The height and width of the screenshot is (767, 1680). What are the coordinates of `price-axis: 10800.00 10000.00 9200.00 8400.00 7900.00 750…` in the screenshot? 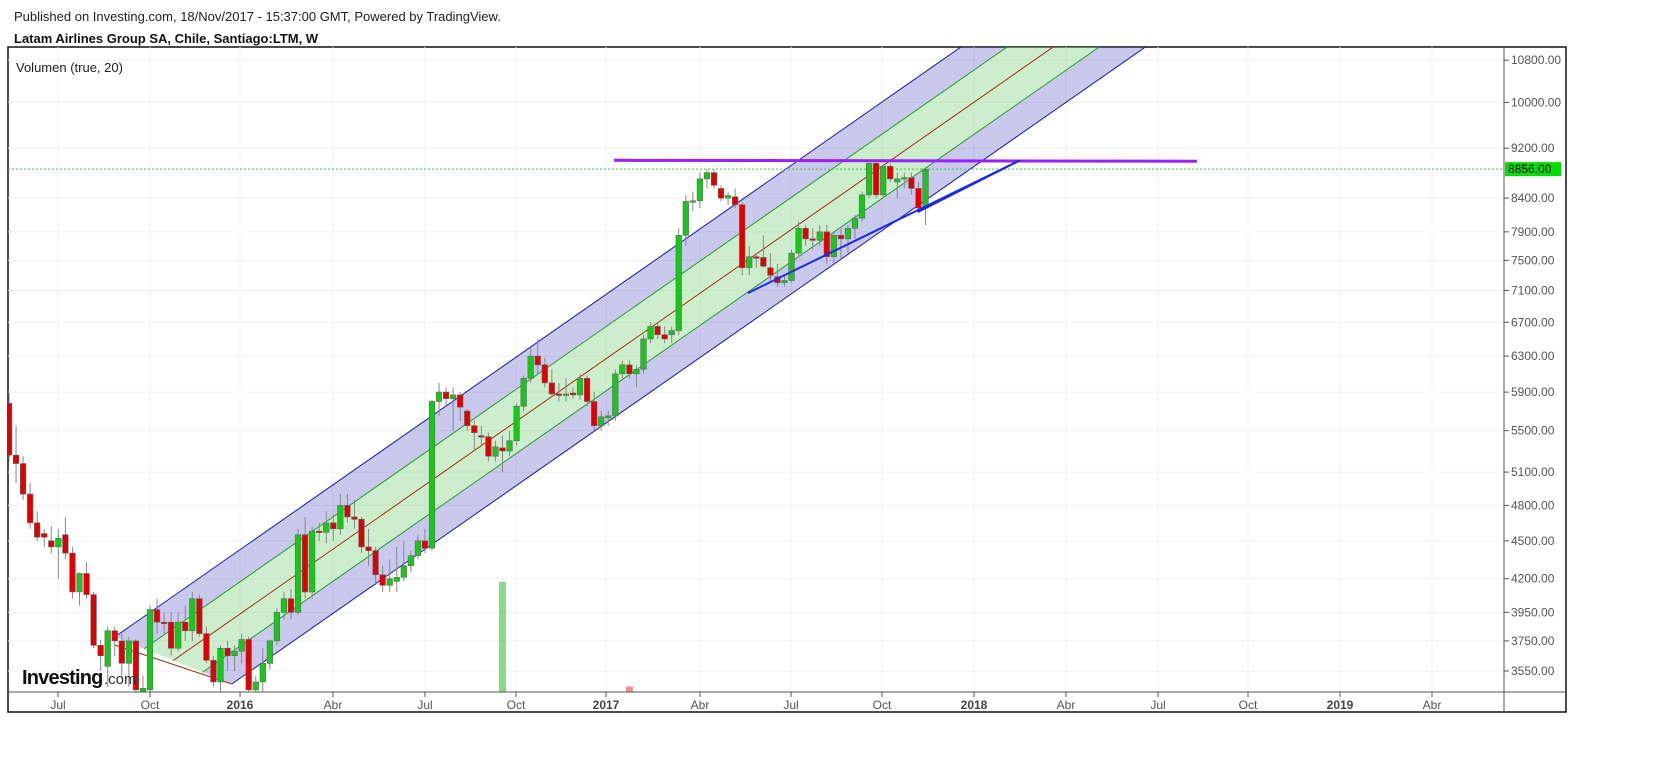 It's located at (1532, 365).